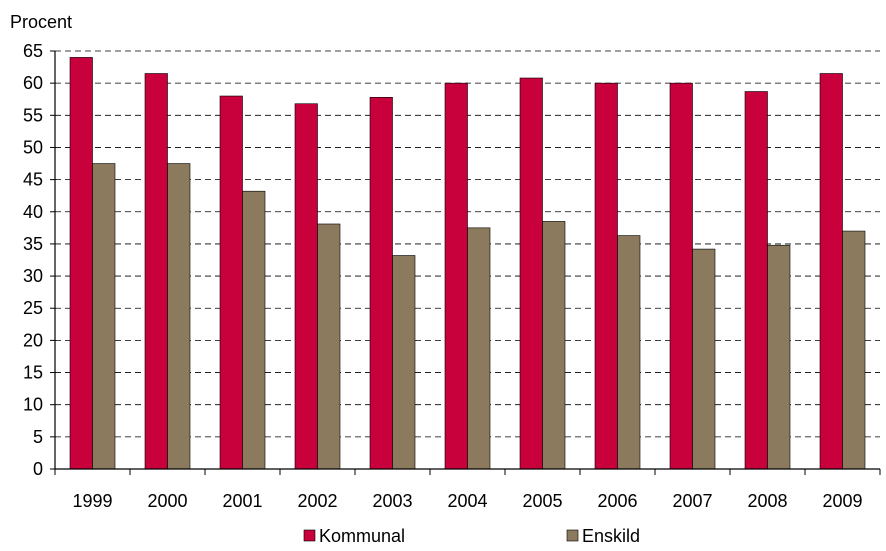 The image size is (886, 551). I want to click on x-tick-label: 2002, so click(317, 501).